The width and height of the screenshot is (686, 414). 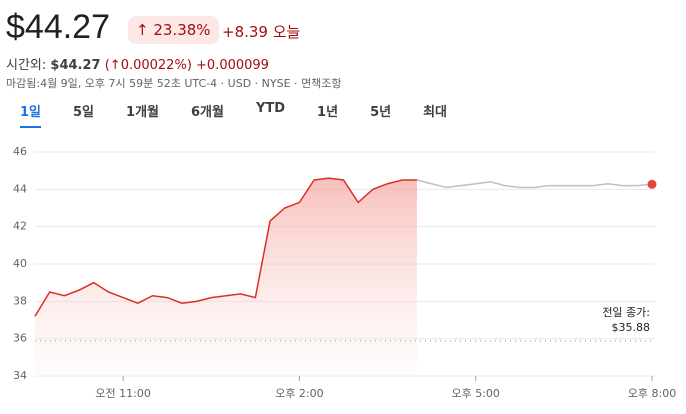 I want to click on range-tab: 6개월, so click(x=207, y=112).